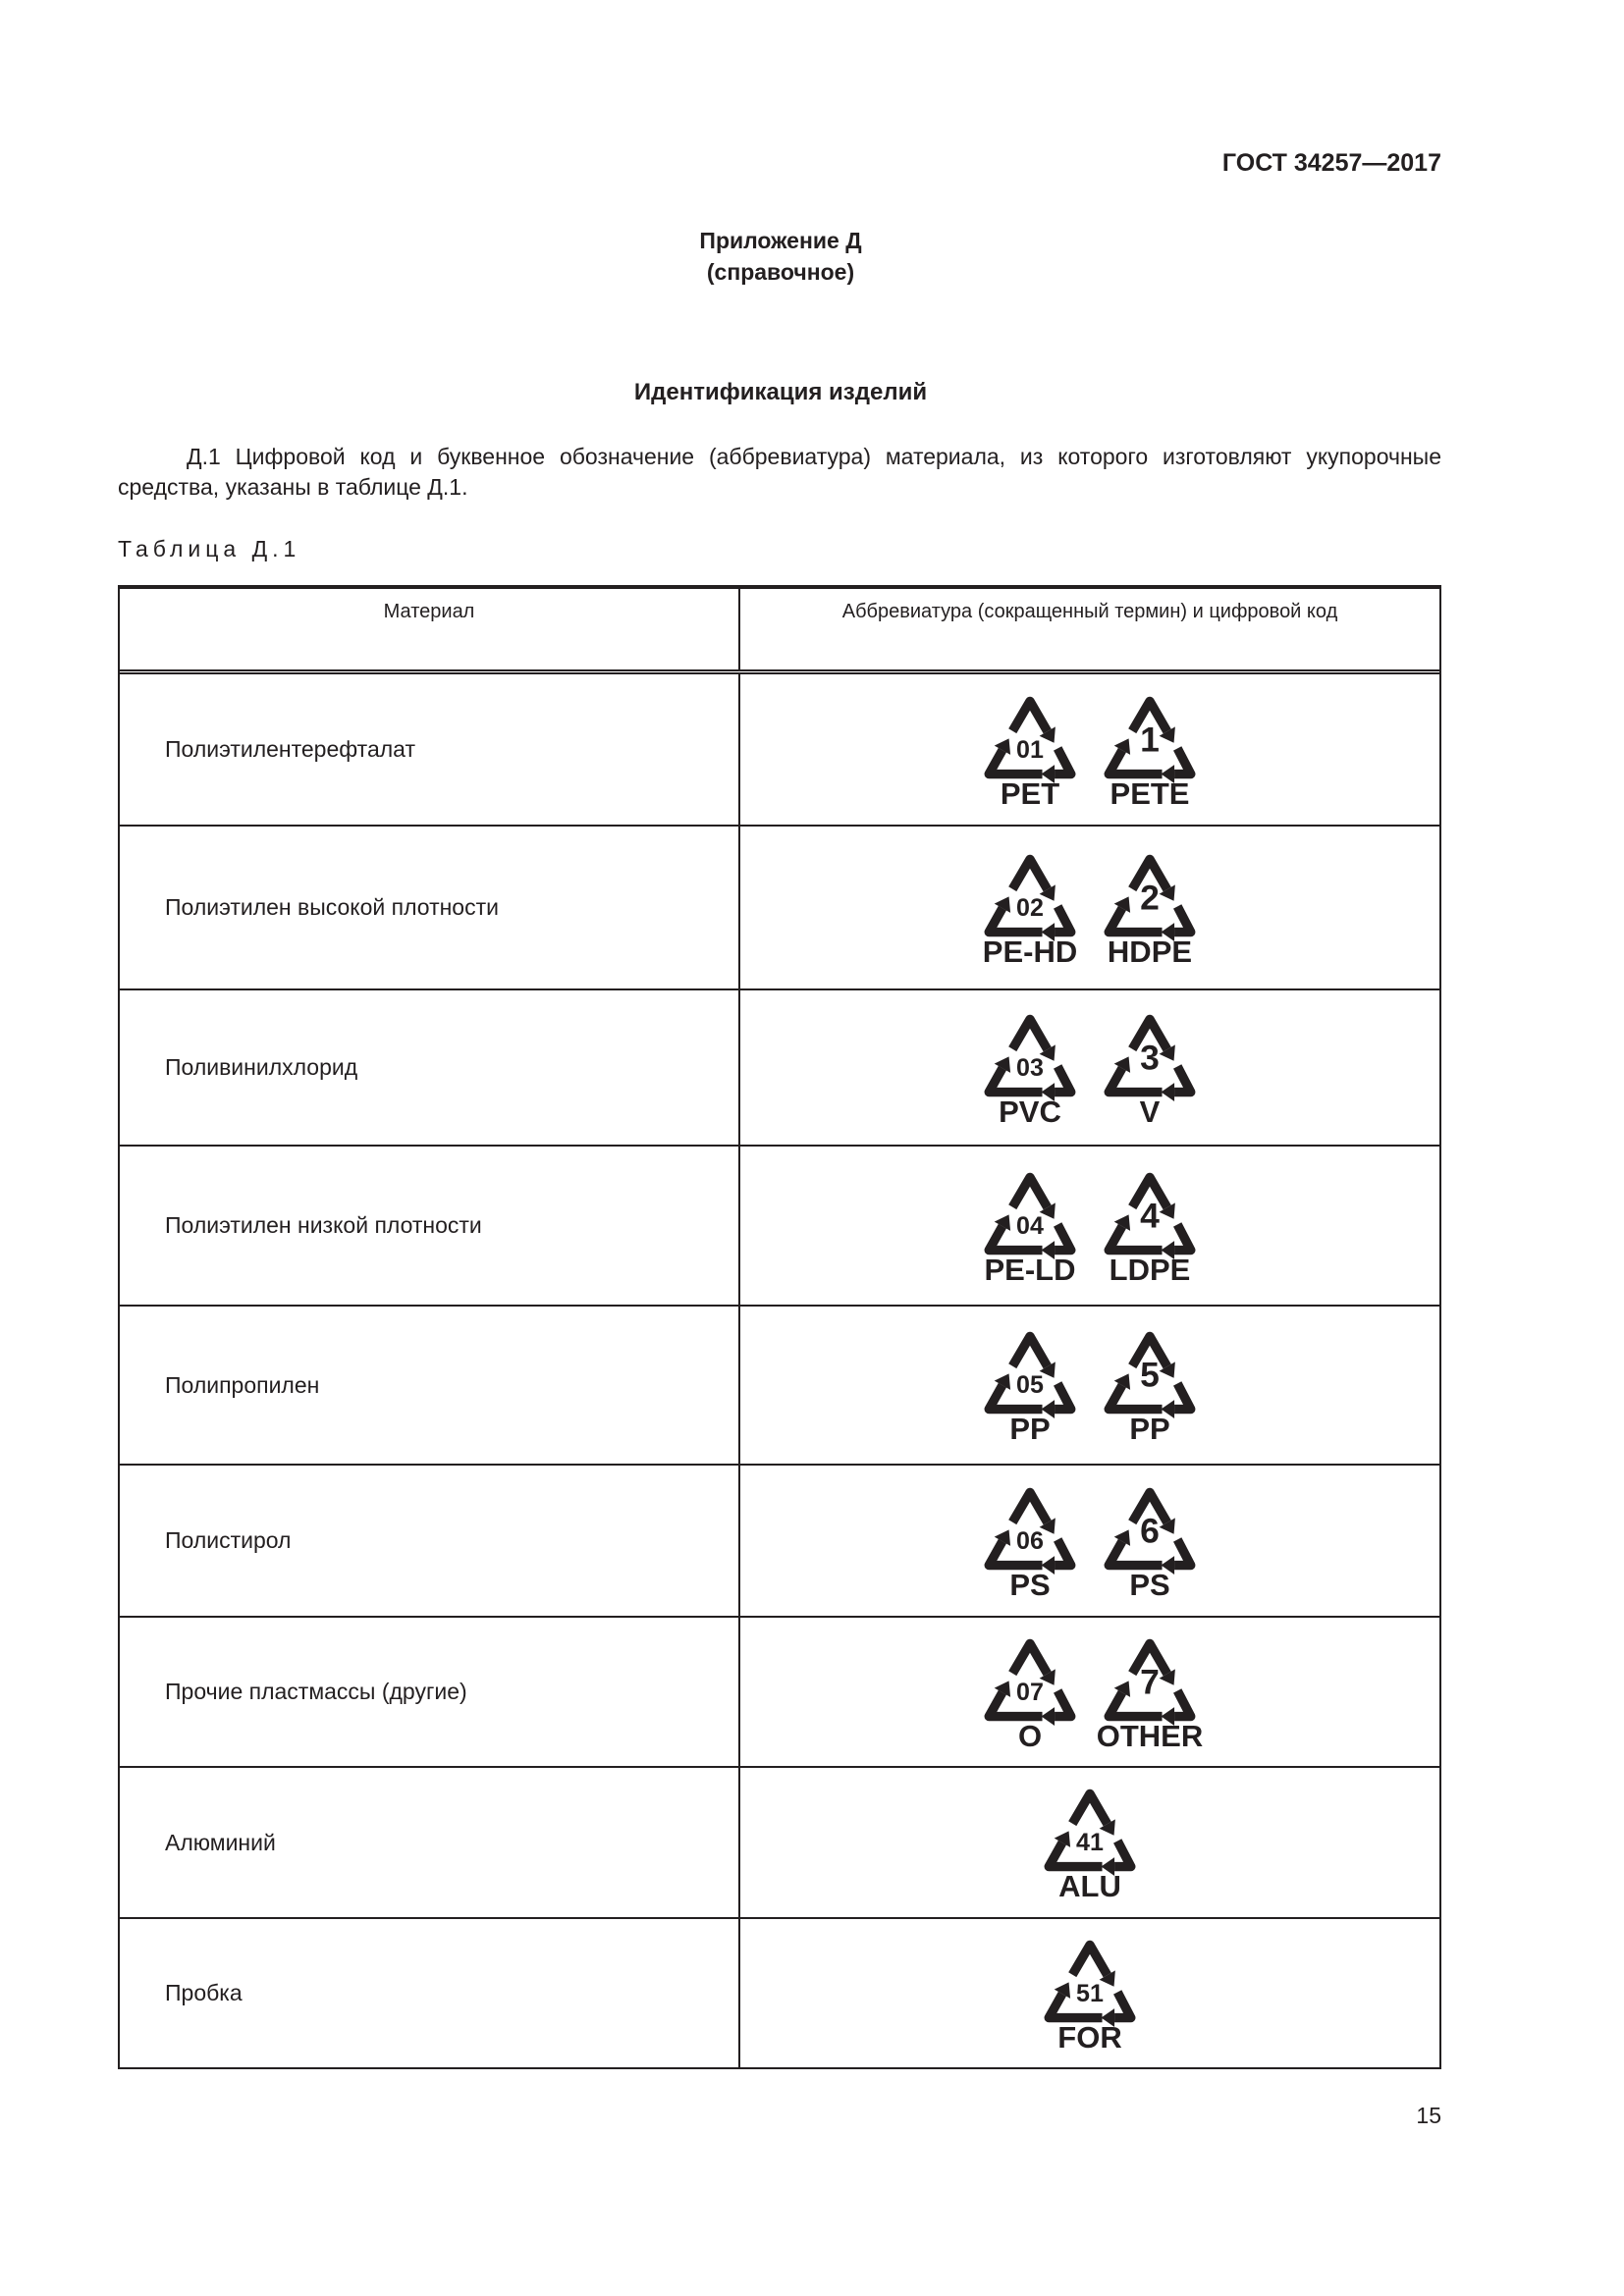 This screenshot has width=1624, height=2296. I want to click on recycling-triangle-icon: 6, so click(1150, 1531).